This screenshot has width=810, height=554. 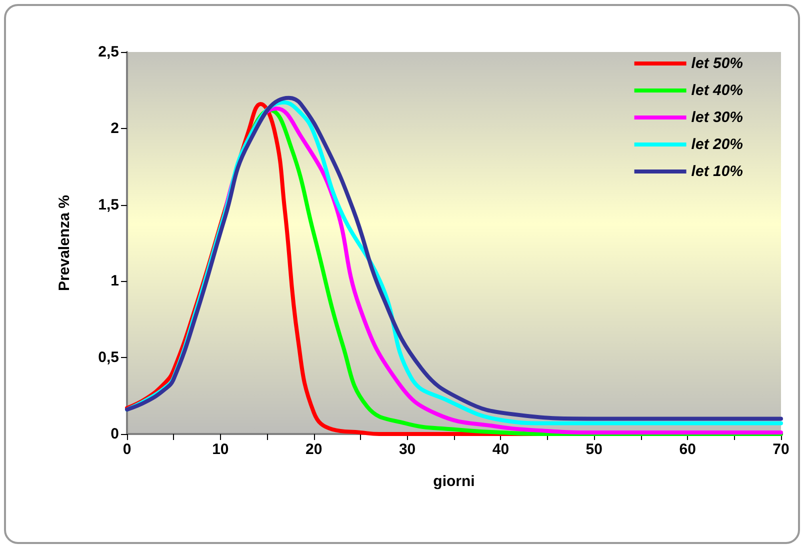 I want to click on y-axis-title: Prevalenza %, so click(x=64, y=243).